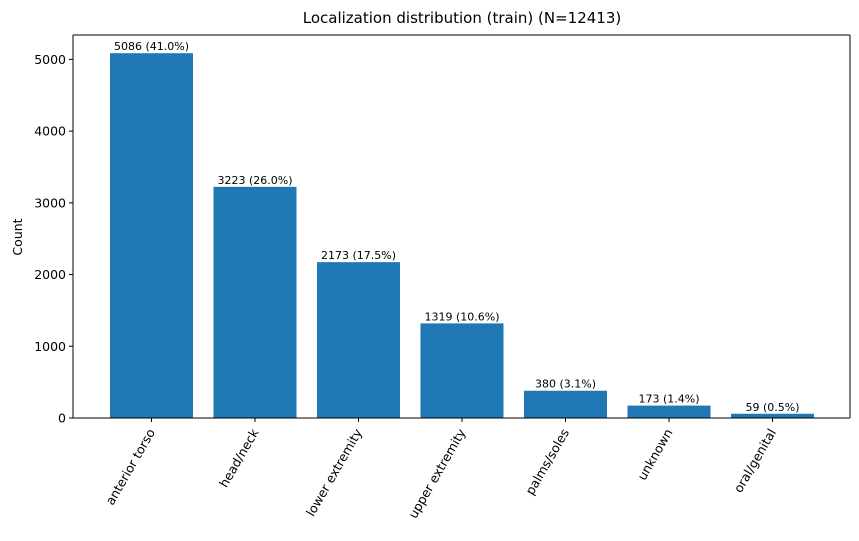 The image size is (859, 541). What do you see at coordinates (437, 472) in the screenshot?
I see `x-tick-label: upper extremity` at bounding box center [437, 472].